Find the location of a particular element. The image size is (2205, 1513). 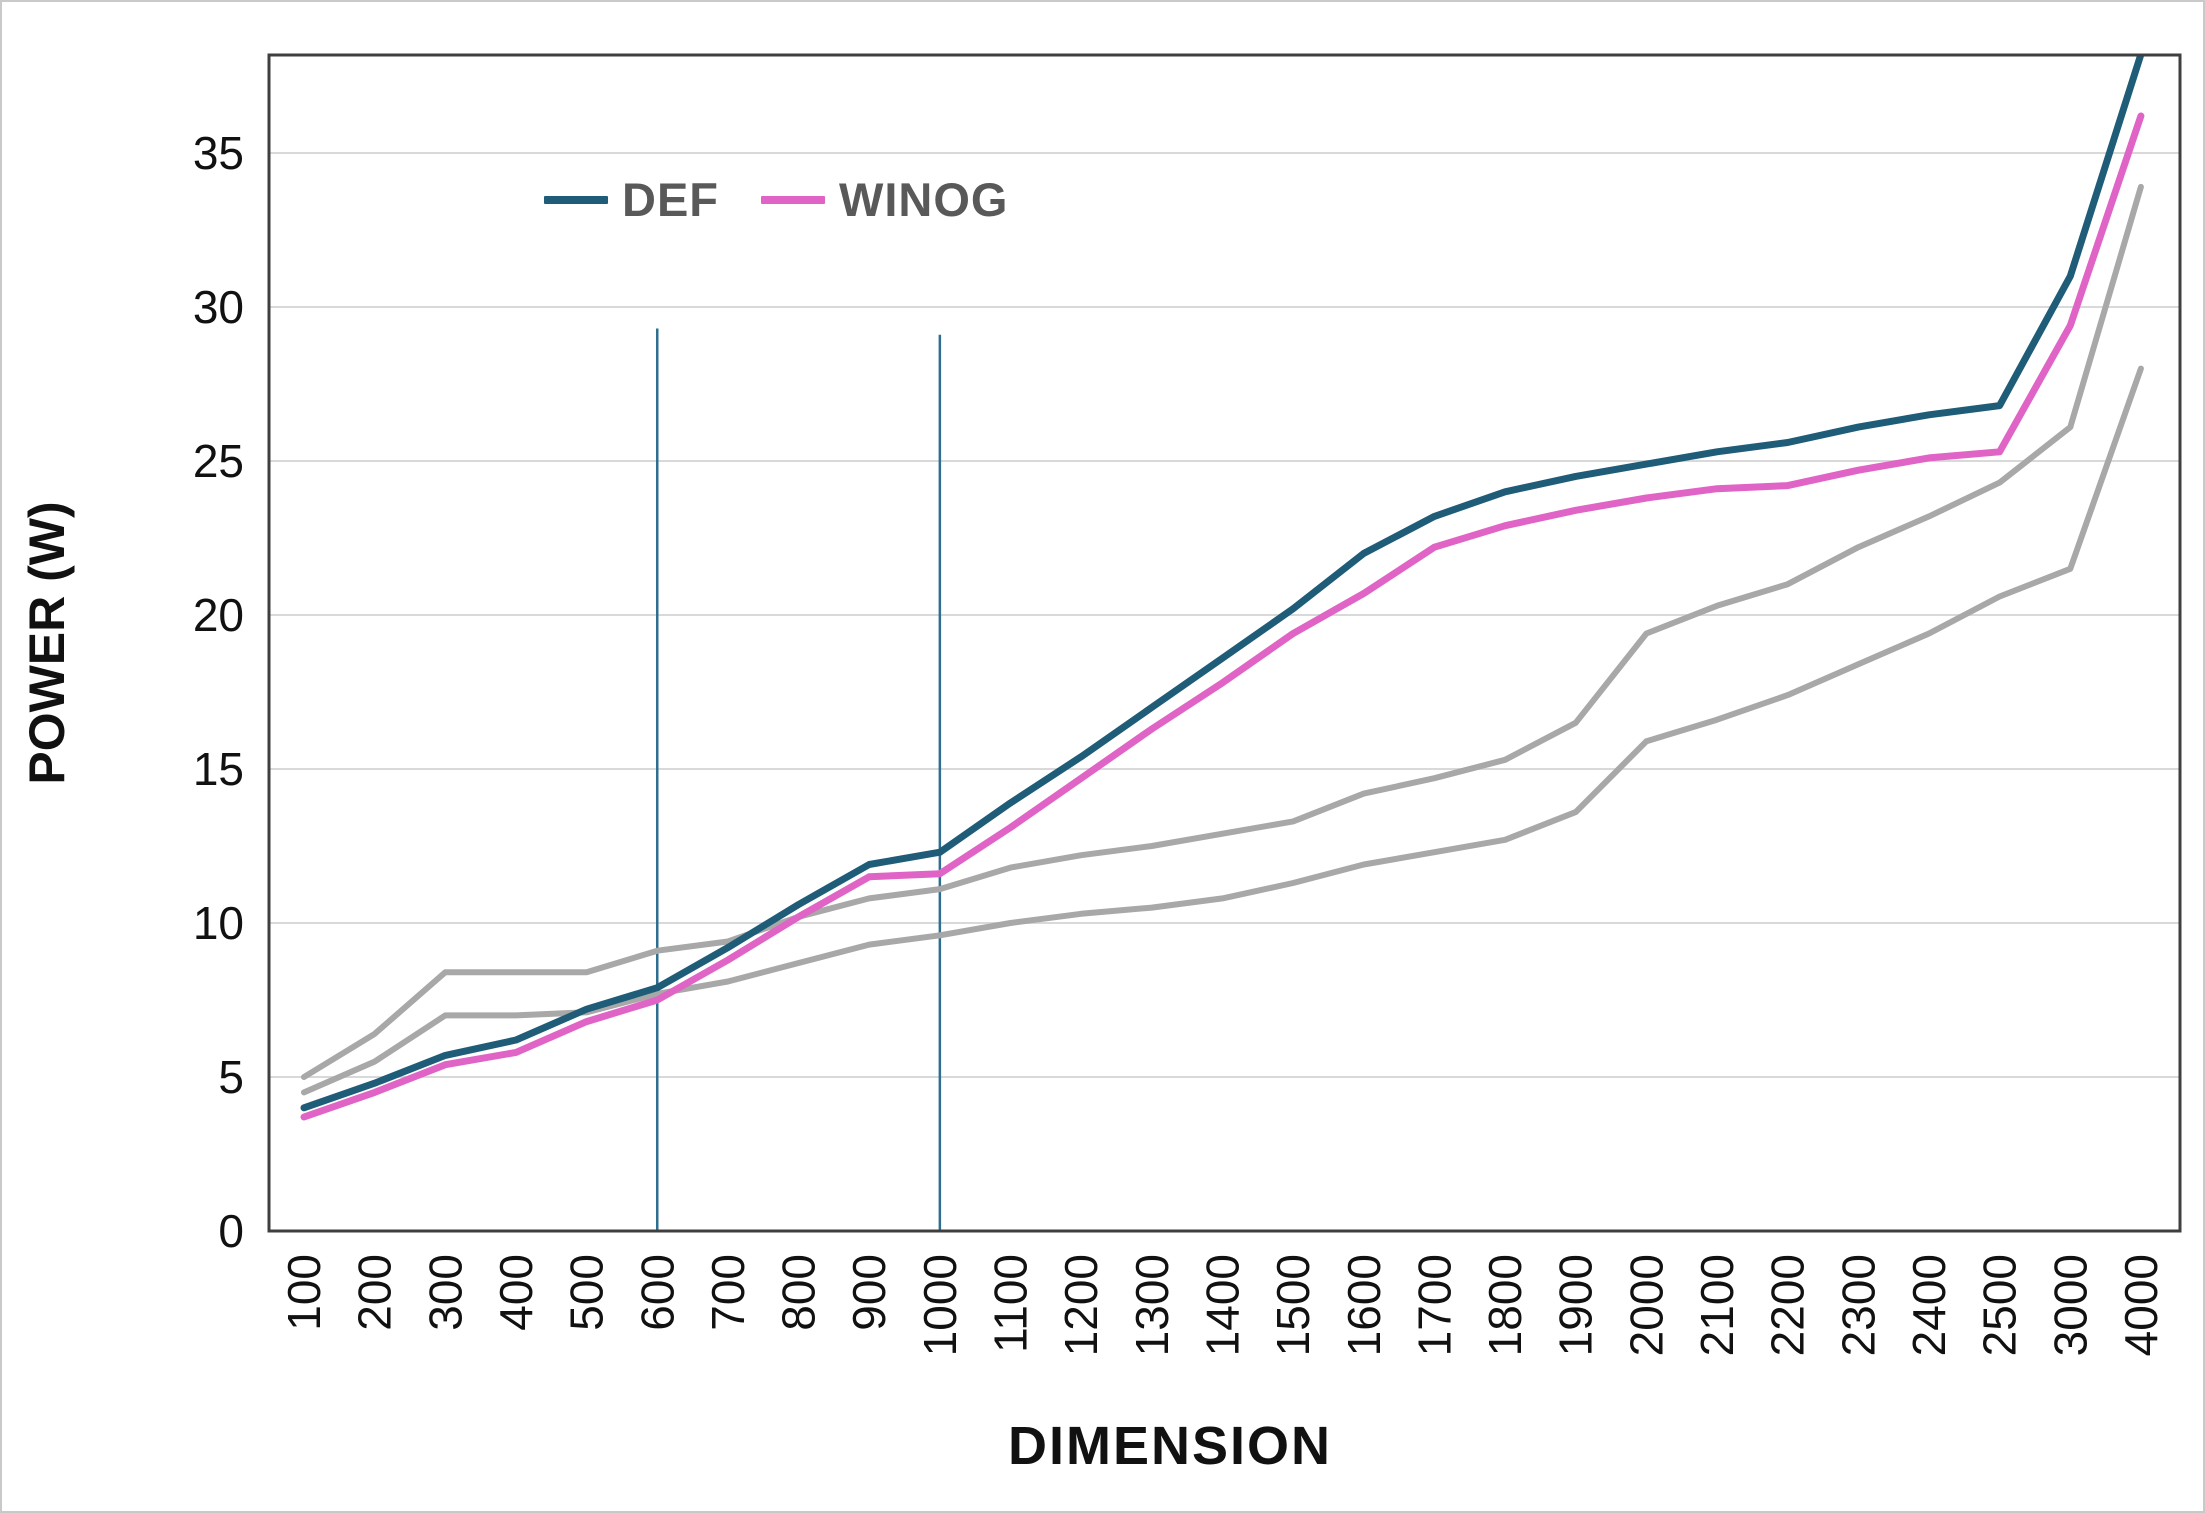

x-tick-label-1500: 1500 is located at coordinates (1293, 1305).